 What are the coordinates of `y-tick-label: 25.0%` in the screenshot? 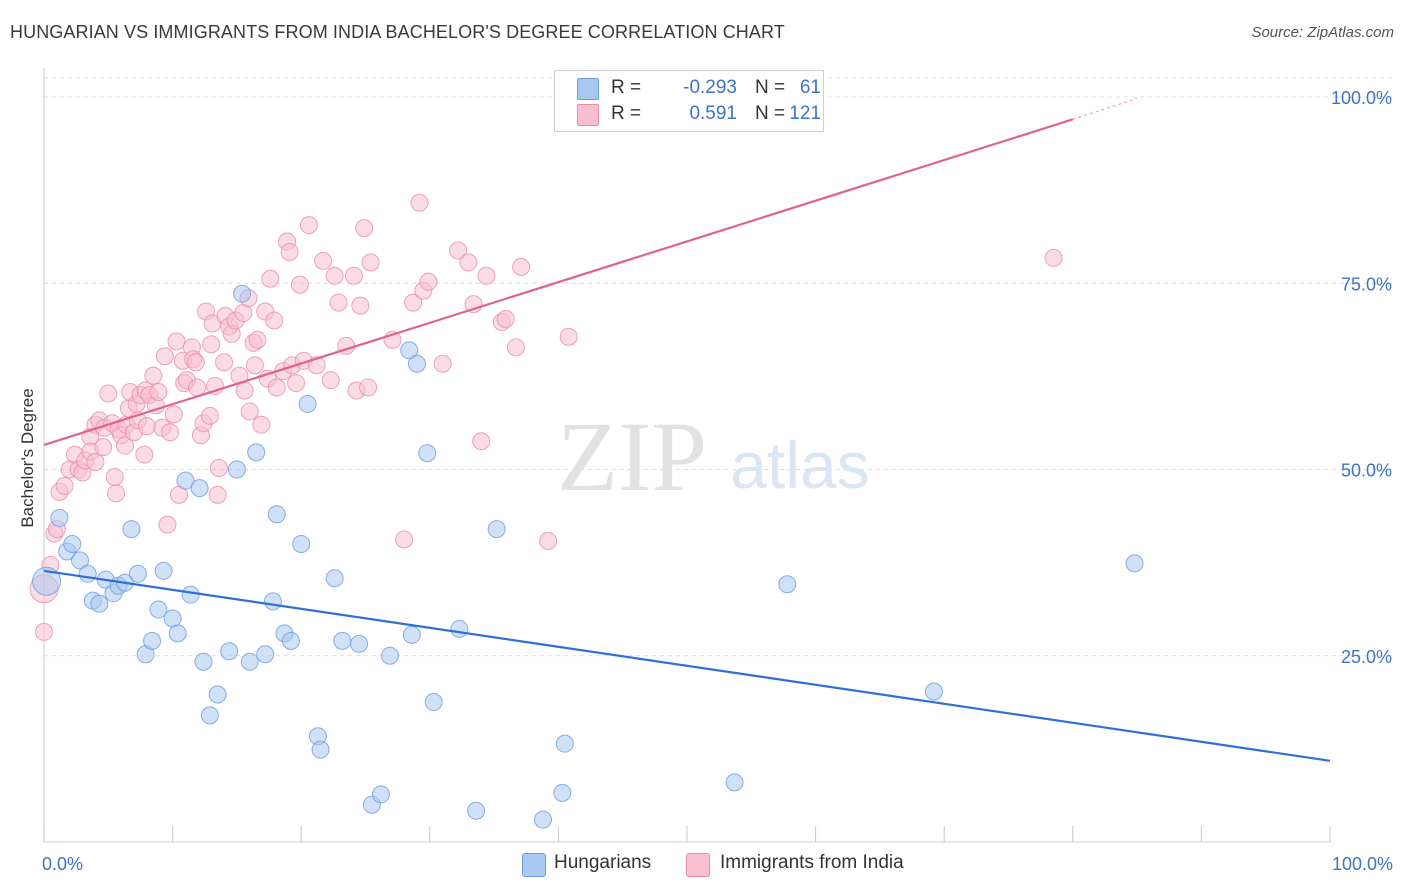 It's located at (1366, 657).